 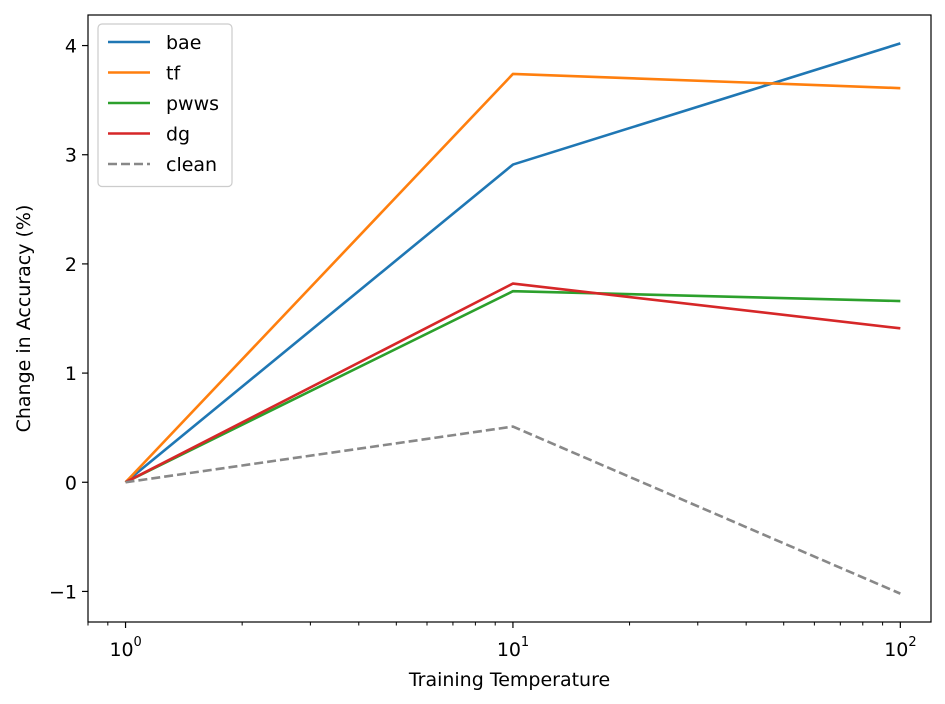 I want to click on x-tick-exponent: 0, so click(x=138, y=642).